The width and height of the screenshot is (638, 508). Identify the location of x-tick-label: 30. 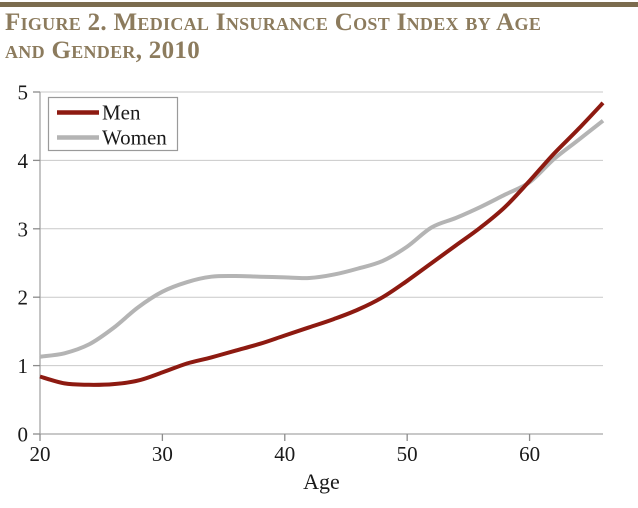
(162, 454).